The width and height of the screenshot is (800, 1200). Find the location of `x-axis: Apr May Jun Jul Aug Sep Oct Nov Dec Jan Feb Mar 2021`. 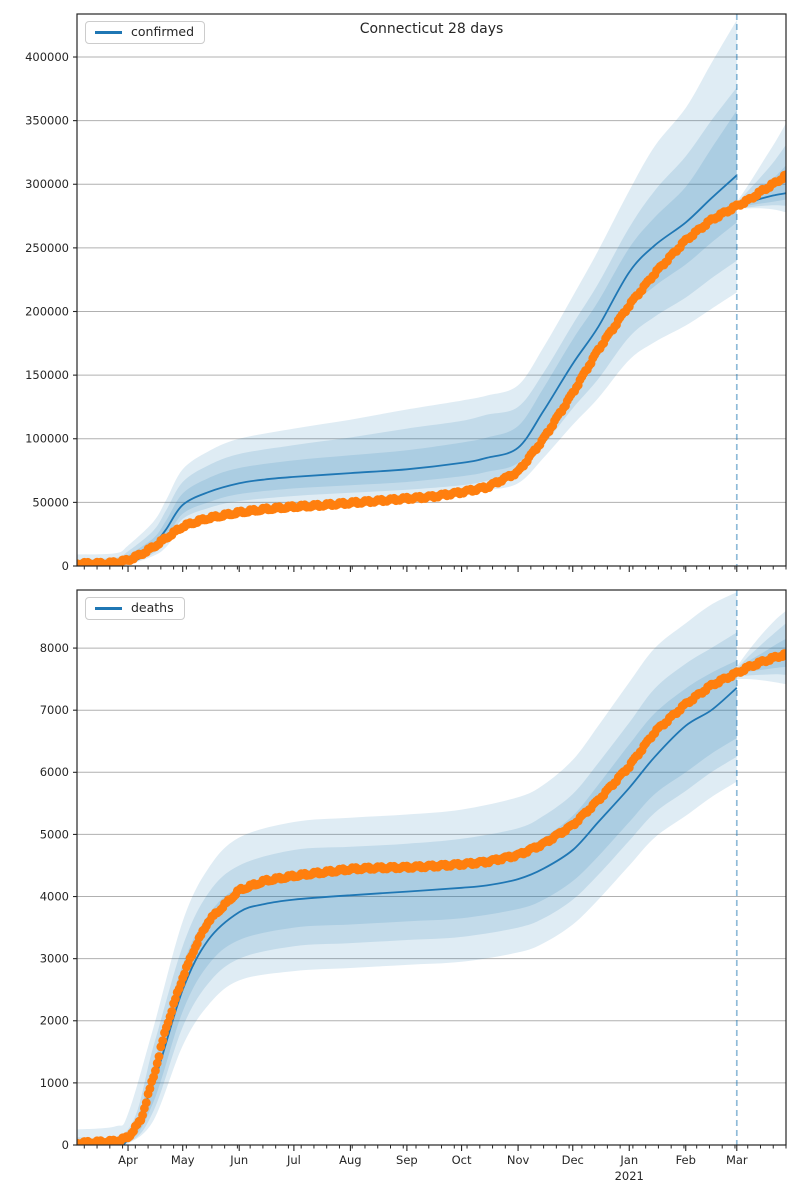

x-axis: Apr May Jun Jul Aug Sep Oct Nov Dec Jan Feb Mar 2021 is located at coordinates (435, 1164).